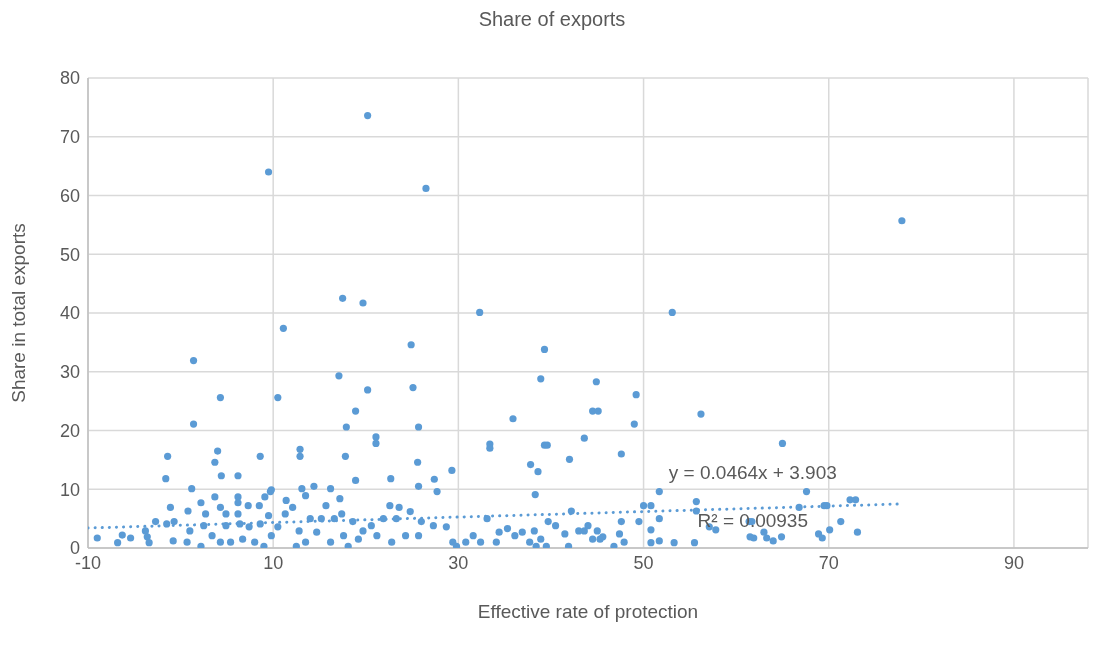  What do you see at coordinates (69, 313) in the screenshot?
I see `y-tick-label: 40` at bounding box center [69, 313].